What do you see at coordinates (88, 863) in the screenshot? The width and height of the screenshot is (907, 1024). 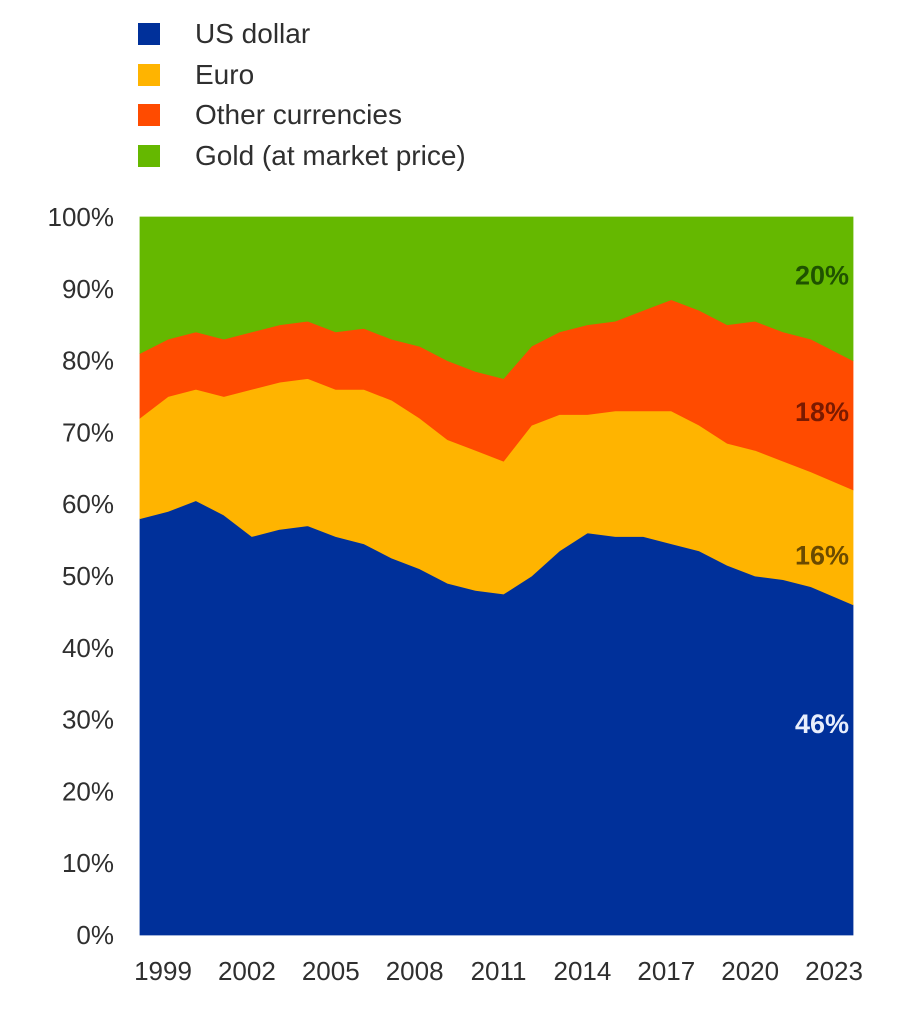 I see `y-tick-label: 10%` at bounding box center [88, 863].